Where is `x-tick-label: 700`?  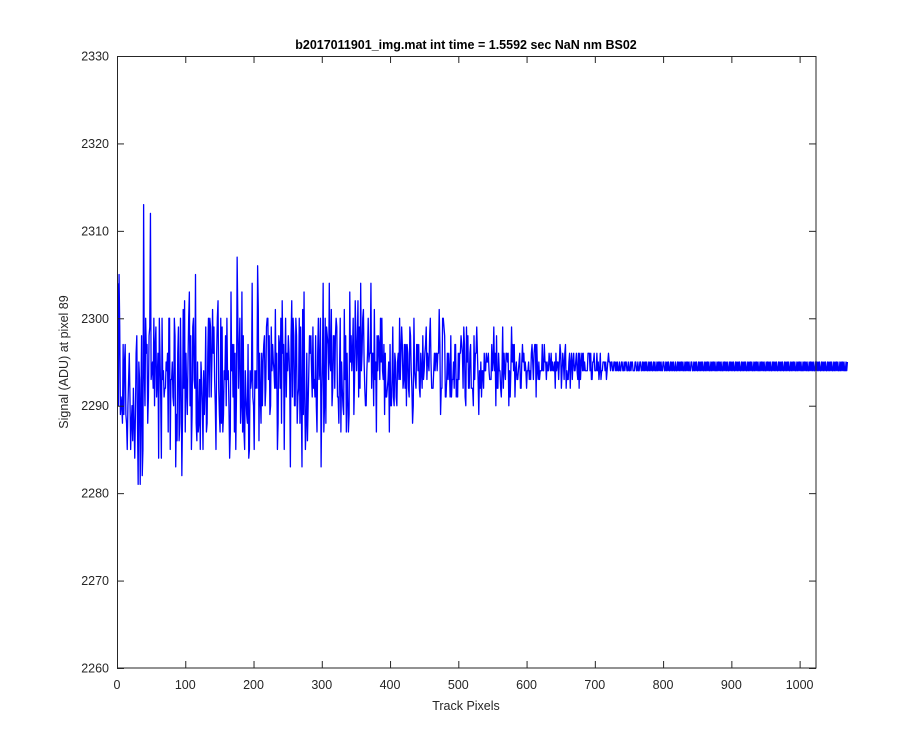
x-tick-label: 700 is located at coordinates (594, 685).